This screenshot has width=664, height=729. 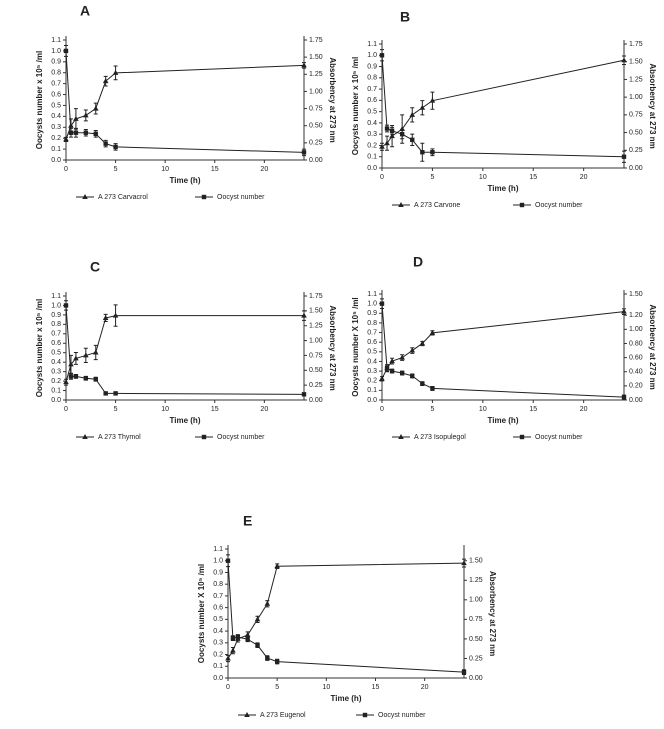 I want to click on y2-tick-label: 0.60, so click(x=636, y=357).